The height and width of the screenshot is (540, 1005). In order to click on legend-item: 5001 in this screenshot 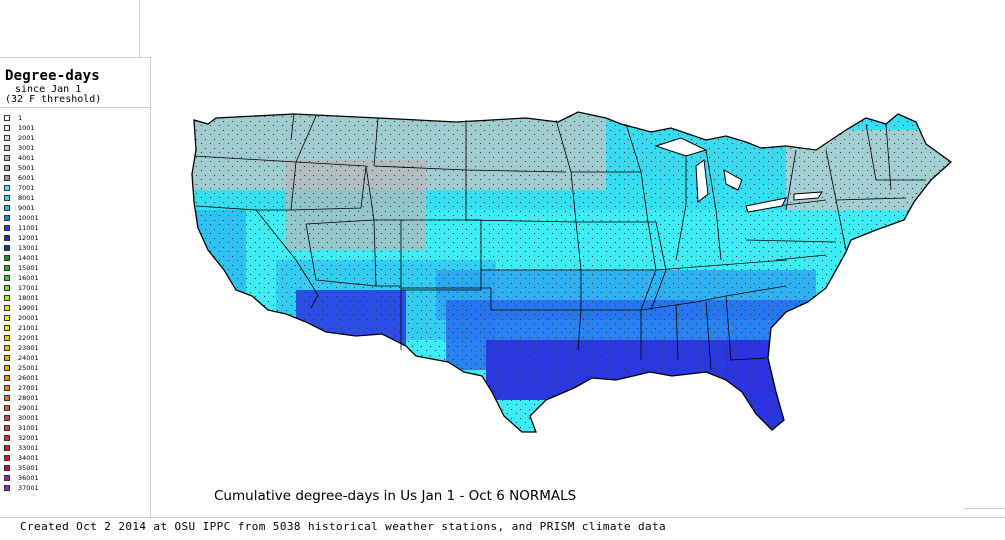, I will do `click(21, 168)`.